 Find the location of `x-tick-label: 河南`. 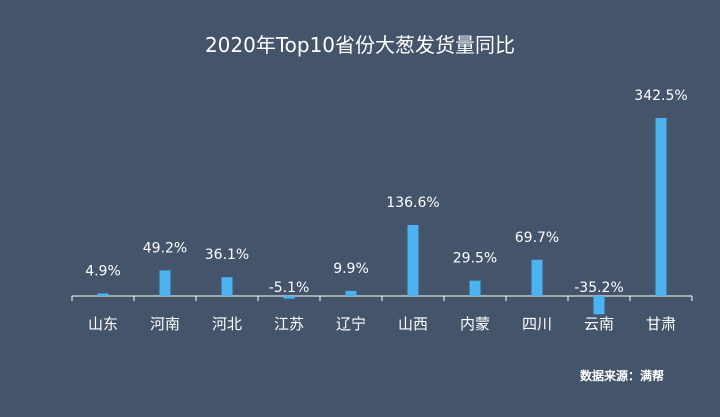

x-tick-label: 河南 is located at coordinates (165, 324).